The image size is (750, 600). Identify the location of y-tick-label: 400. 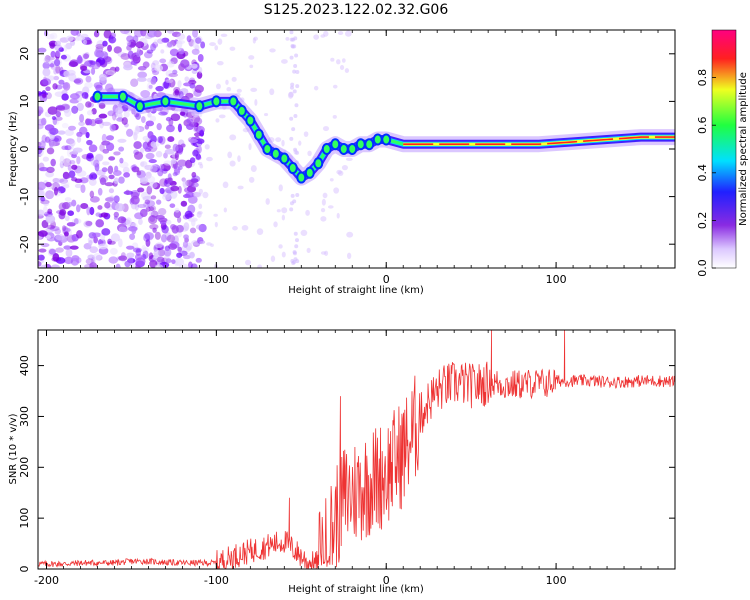
(24, 365).